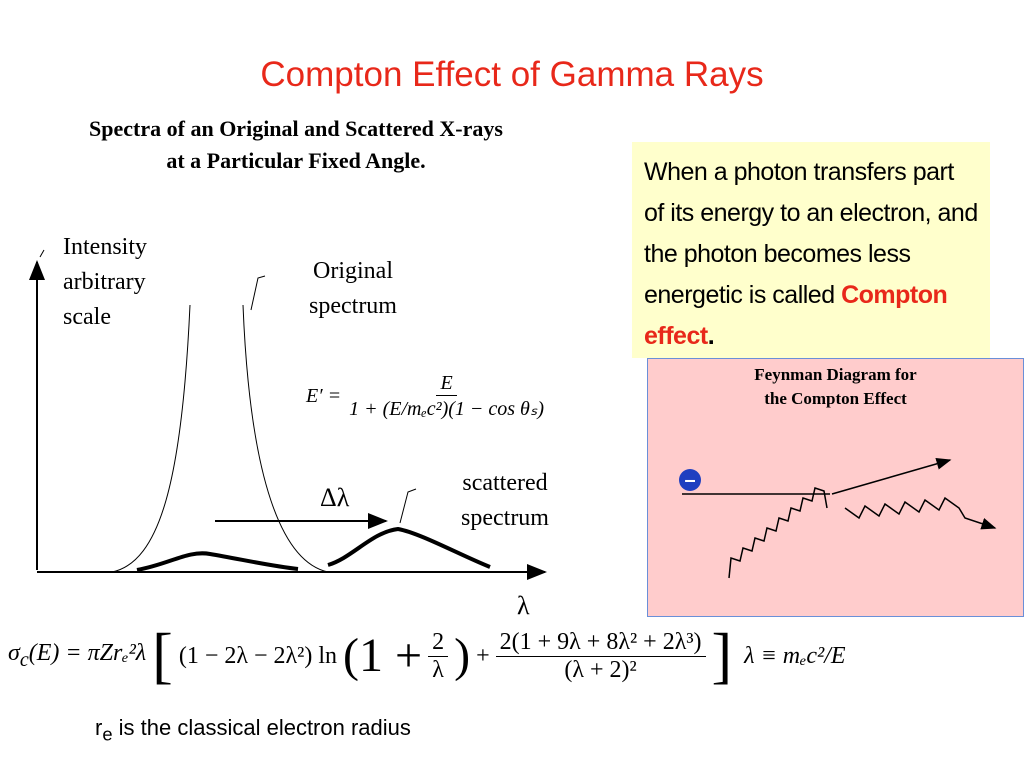 The width and height of the screenshot is (1024, 768). What do you see at coordinates (438, 669) in the screenshot?
I see `denominator: λ` at bounding box center [438, 669].